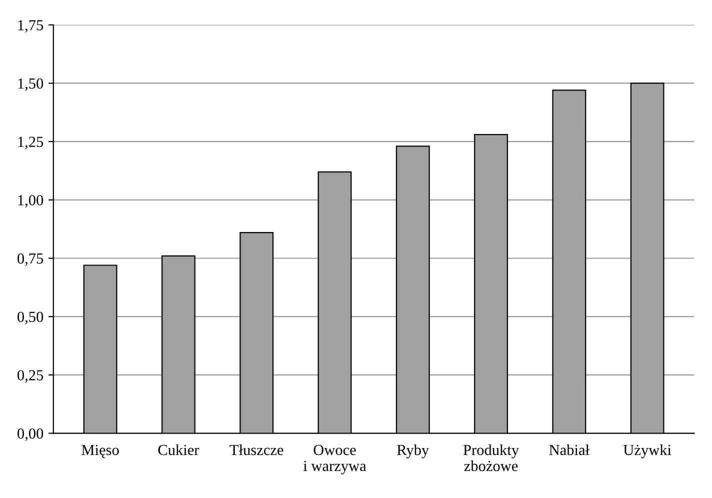  I want to click on y-tick-label: 0,75, so click(31, 259).